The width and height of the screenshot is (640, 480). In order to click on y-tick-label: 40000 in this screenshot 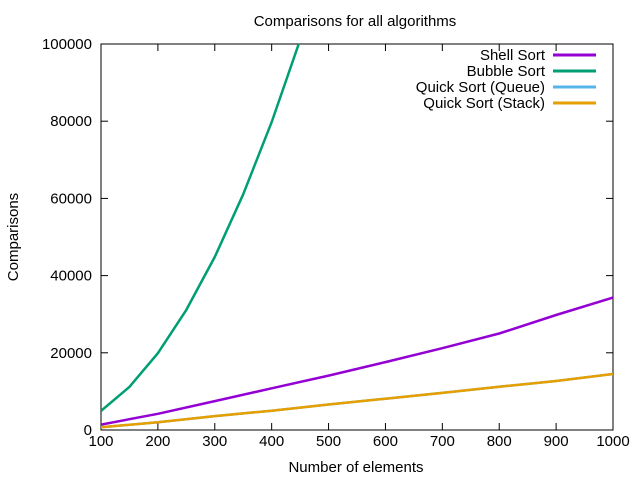, I will do `click(71, 276)`.